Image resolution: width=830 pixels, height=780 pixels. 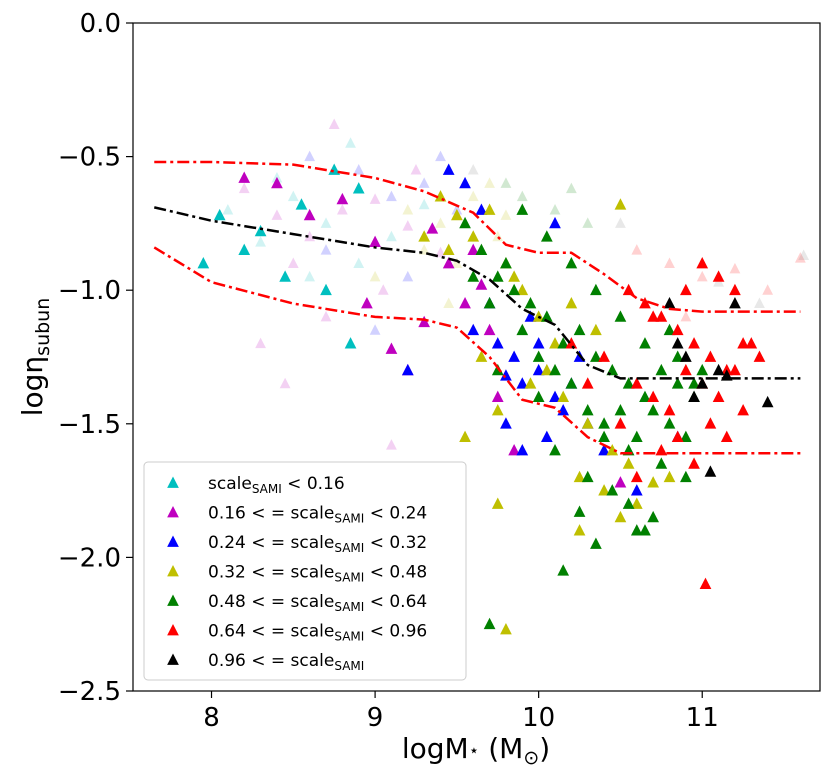 What do you see at coordinates (35, 357) in the screenshot?
I see `y-axis-label: logηsubun` at bounding box center [35, 357].